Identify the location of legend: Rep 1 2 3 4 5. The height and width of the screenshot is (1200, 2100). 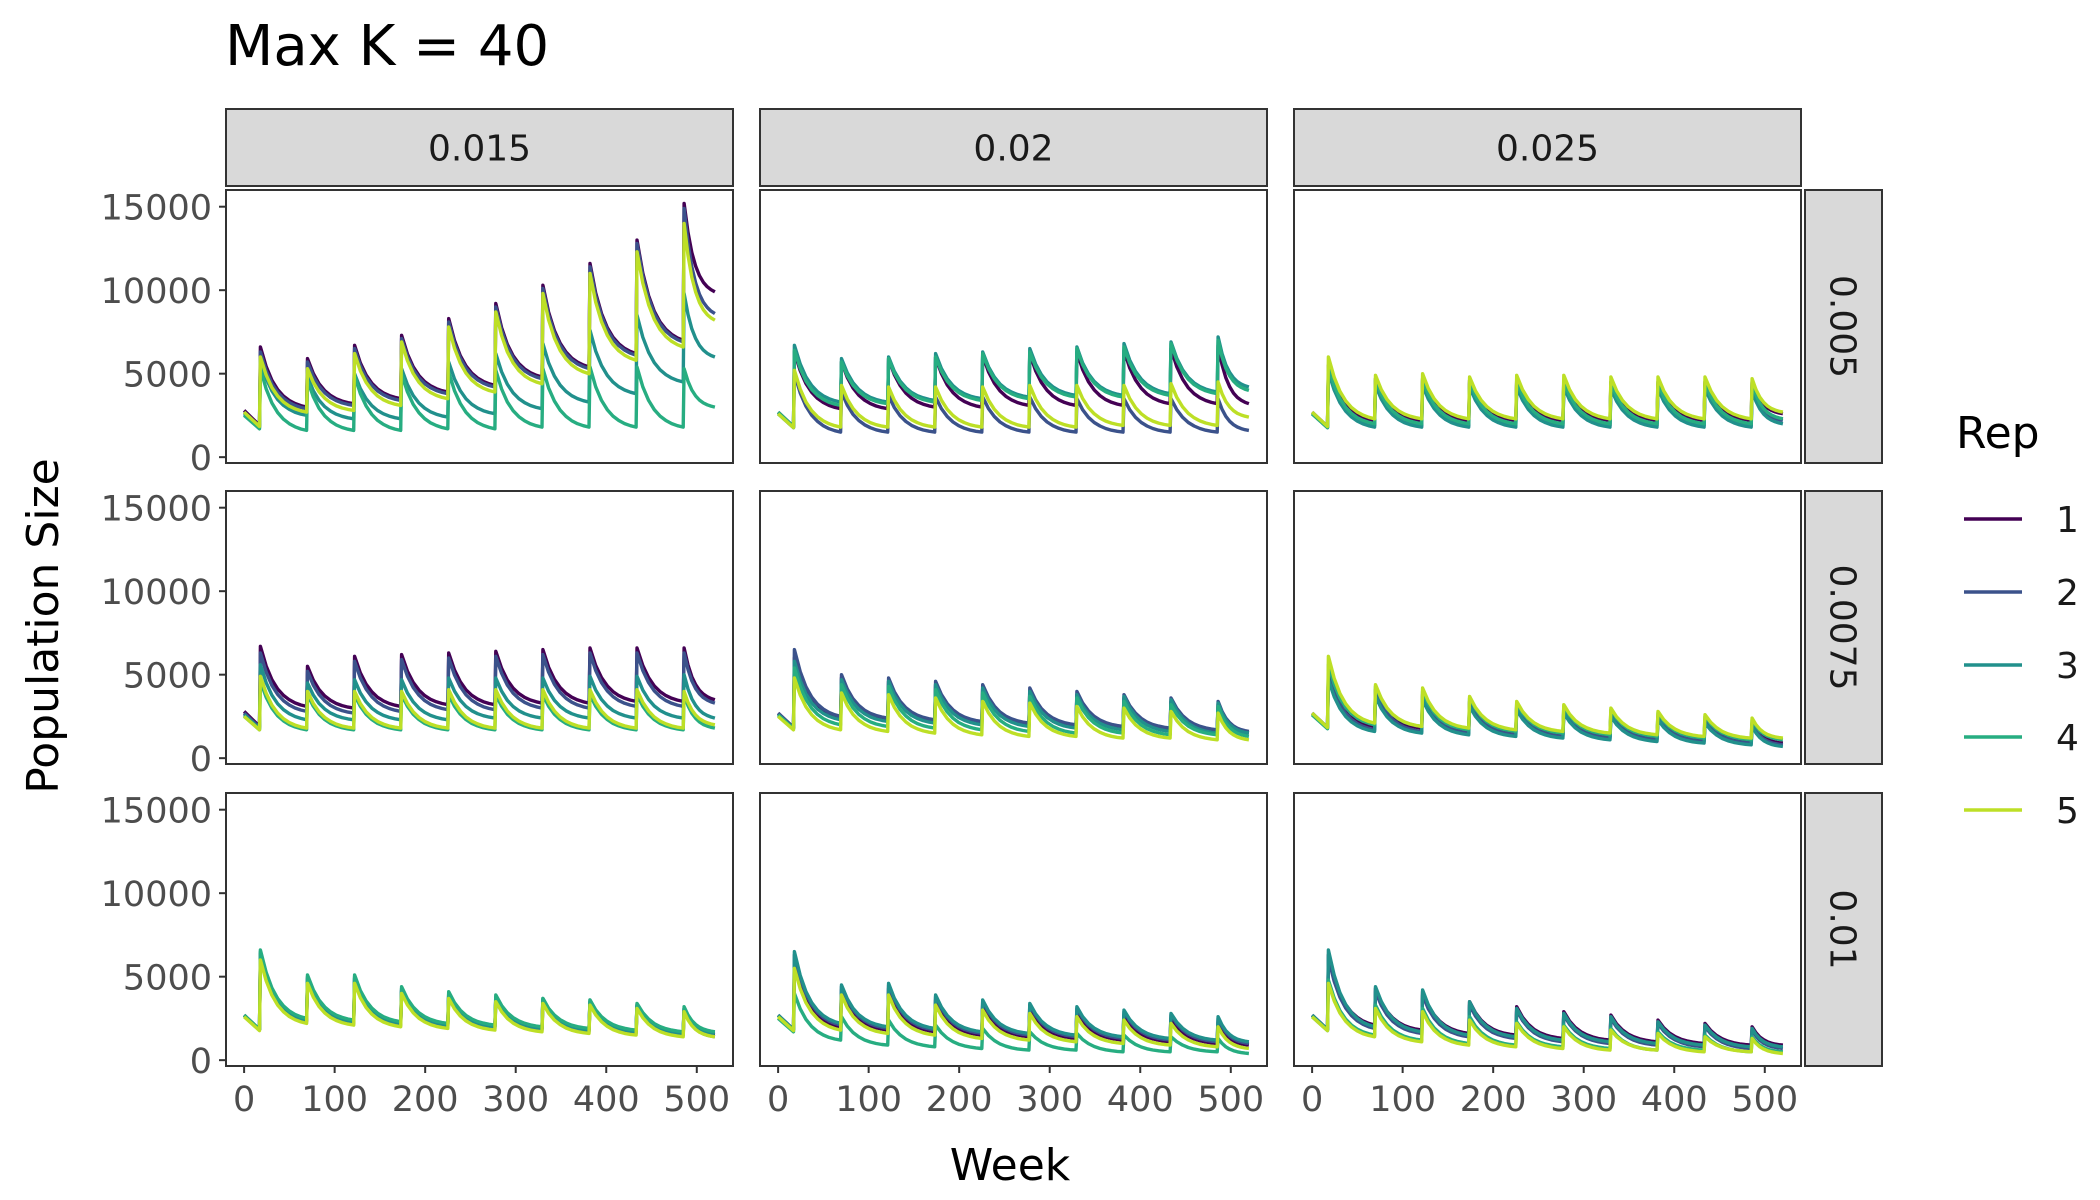
(2017, 620).